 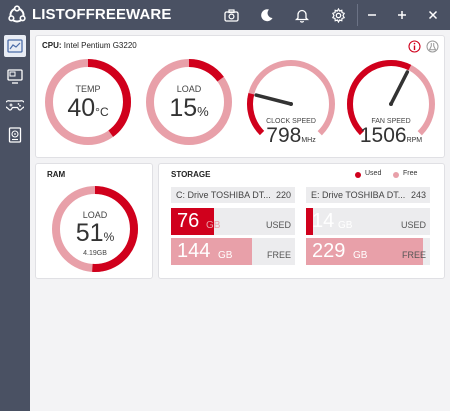 I want to click on clock-speed-label: CLOCK SPEED, so click(x=291, y=121).